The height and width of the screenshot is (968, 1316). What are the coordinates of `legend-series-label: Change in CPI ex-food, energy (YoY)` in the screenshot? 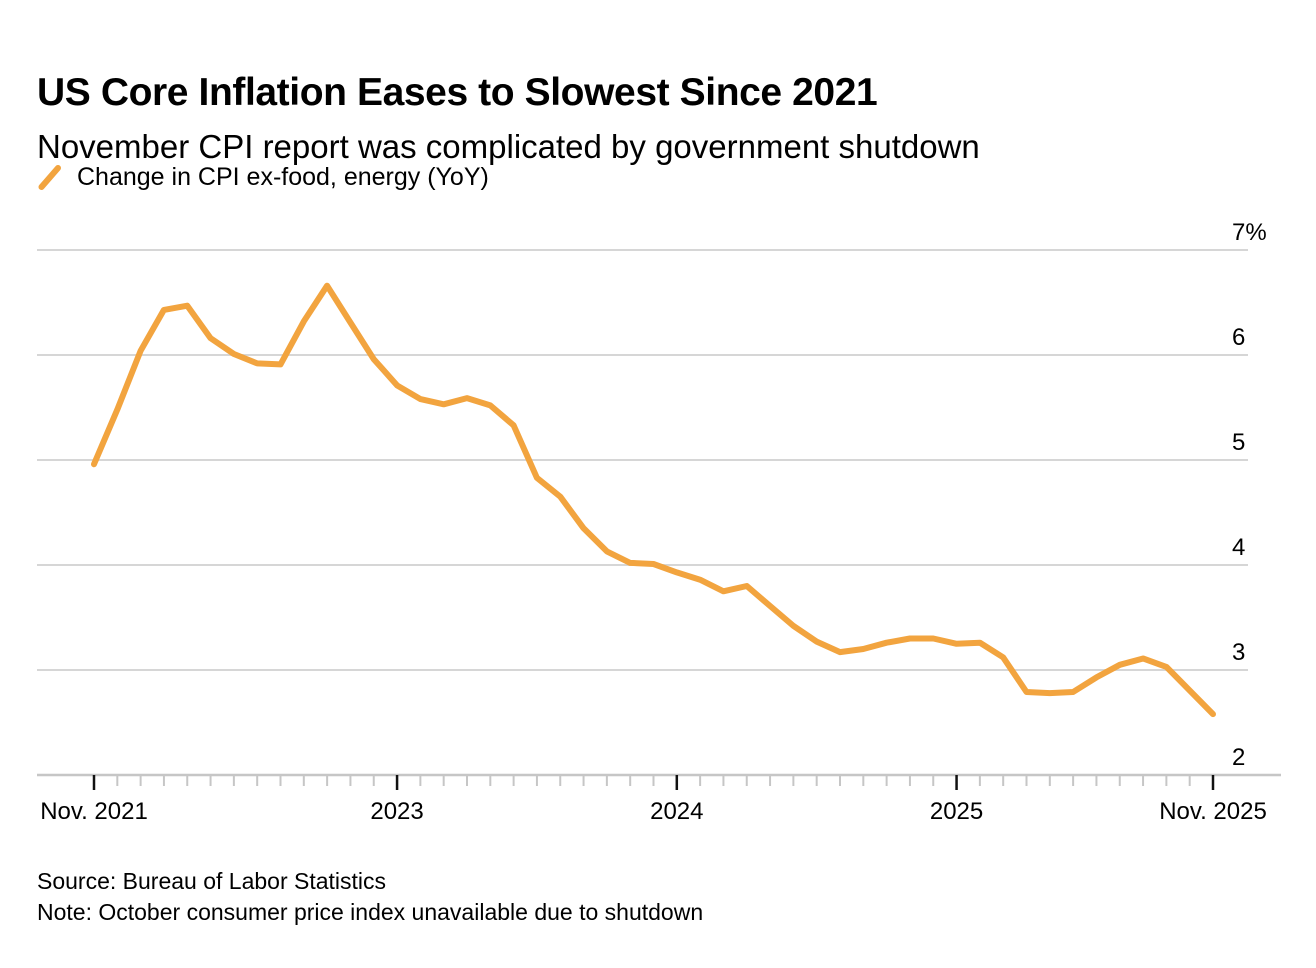 It's located at (283, 177).